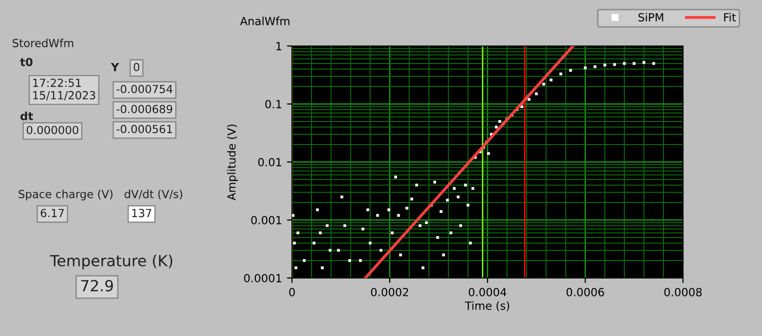 The height and width of the screenshot is (336, 762). What do you see at coordinates (43, 43) in the screenshot?
I see `text: StoredWfm` at bounding box center [43, 43].